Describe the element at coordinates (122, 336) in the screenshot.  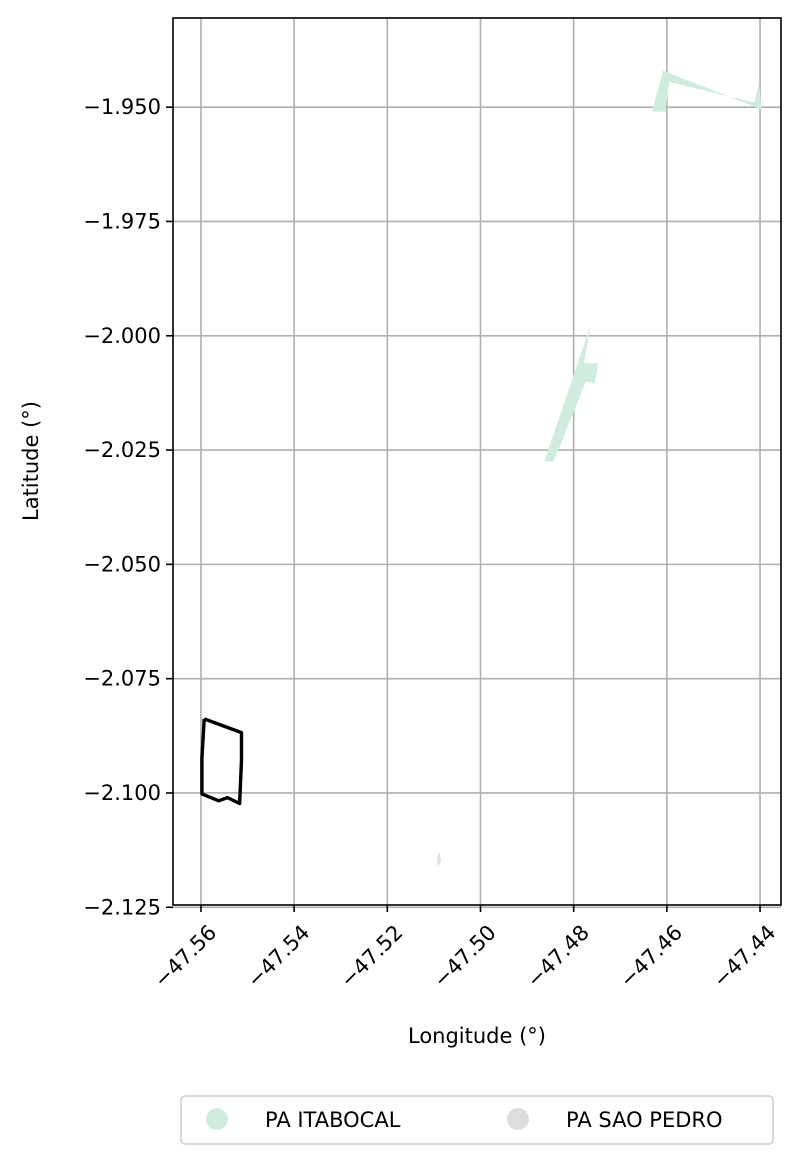
I see `y-tick-label: −2.000` at that location.